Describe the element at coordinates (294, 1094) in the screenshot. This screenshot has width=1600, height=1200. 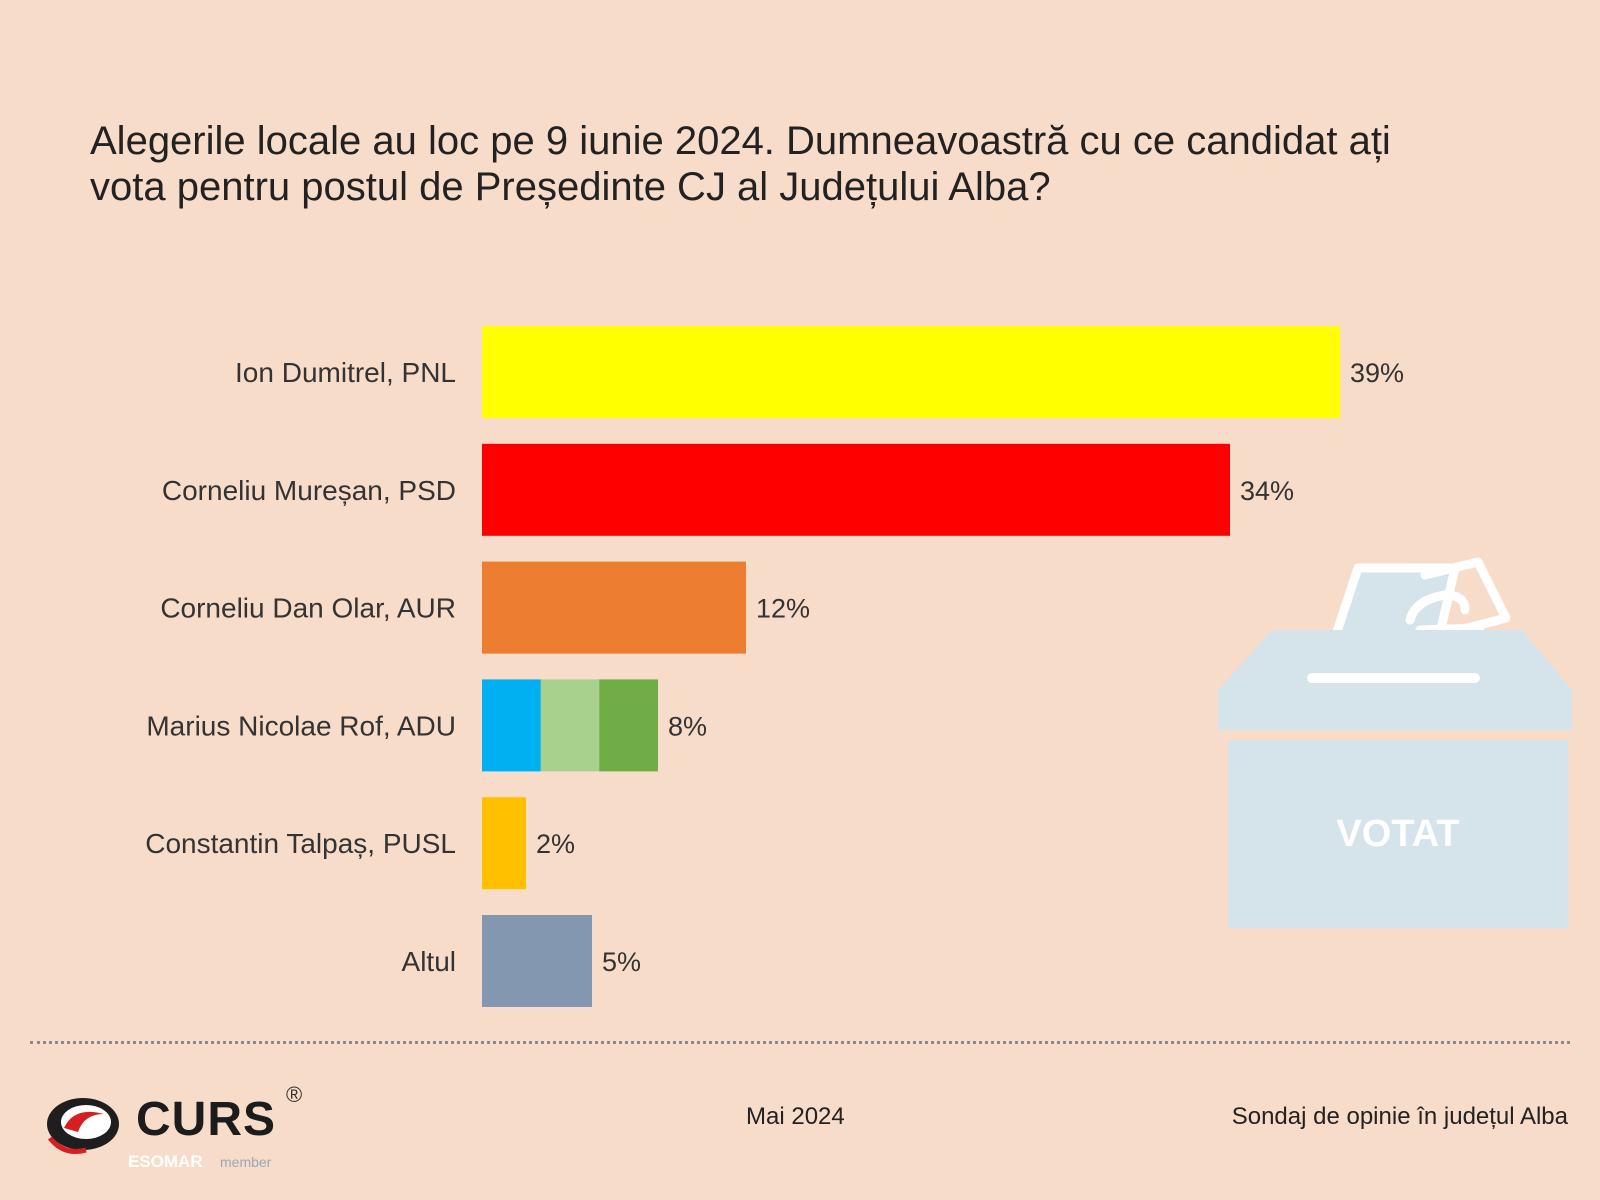
I see `registered-mark: ®` at that location.